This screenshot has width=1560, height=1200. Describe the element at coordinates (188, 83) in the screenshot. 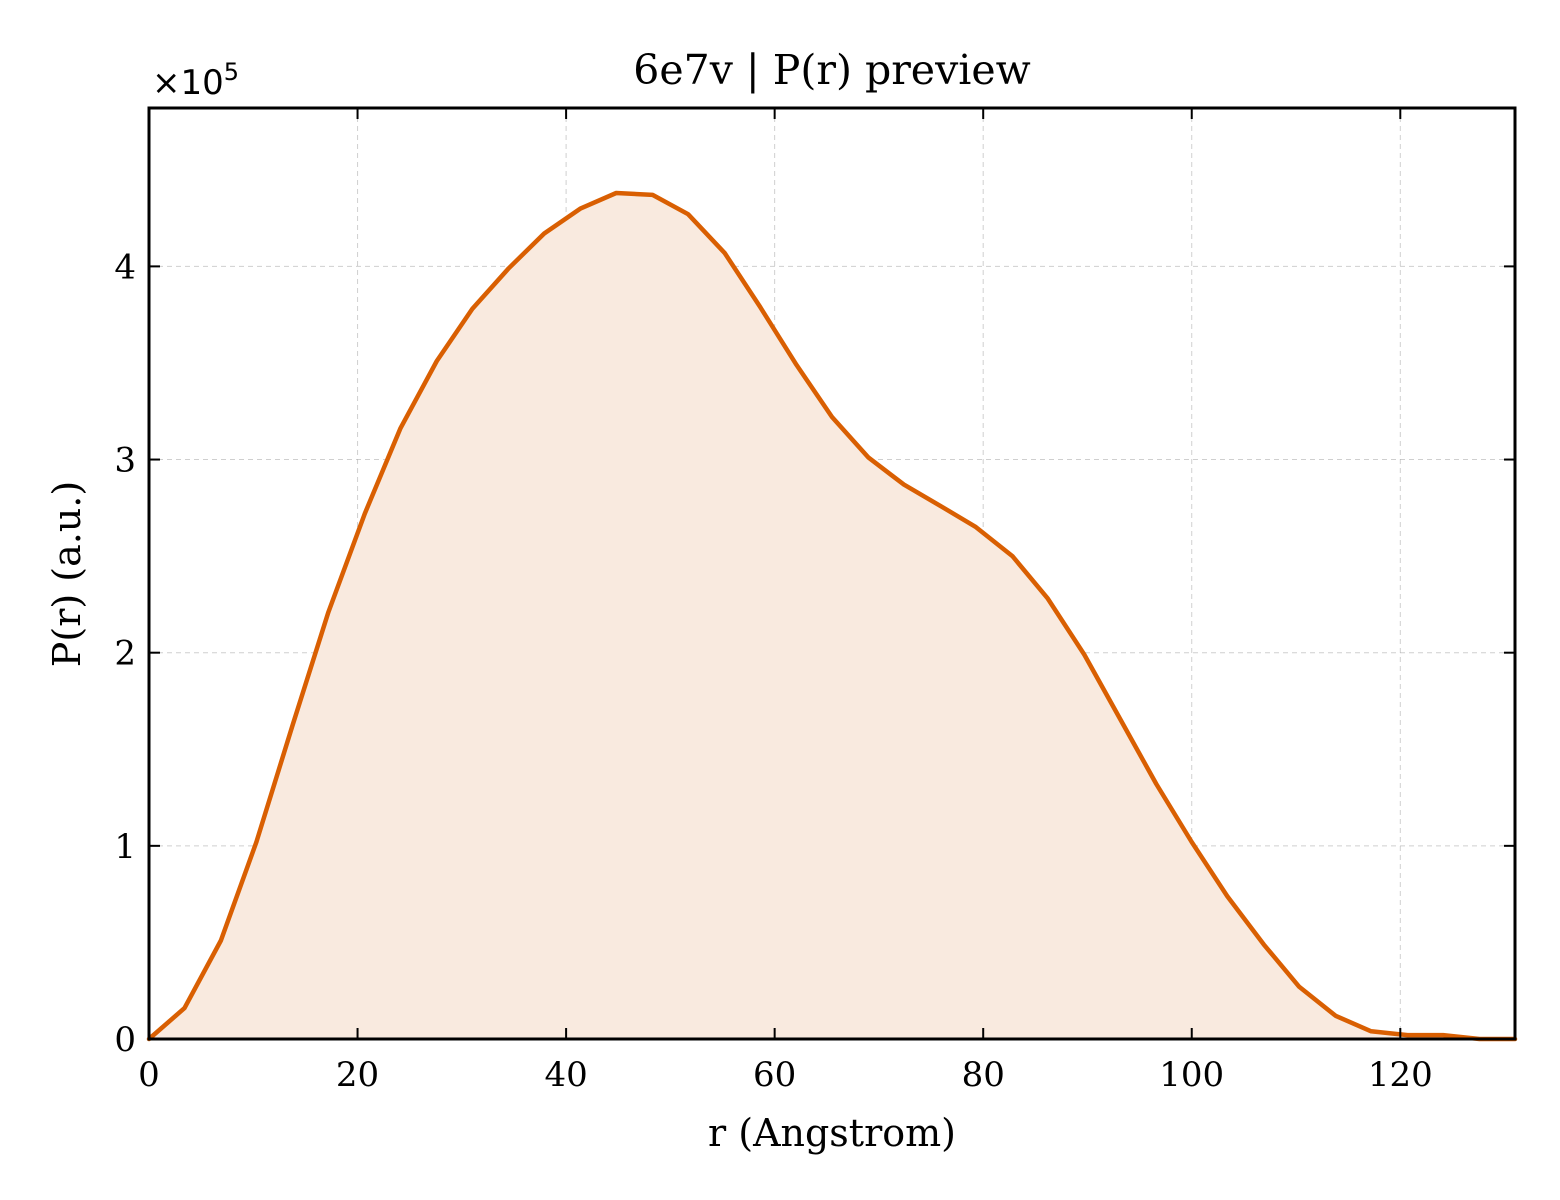

I see `y-scale-base: ×10` at that location.